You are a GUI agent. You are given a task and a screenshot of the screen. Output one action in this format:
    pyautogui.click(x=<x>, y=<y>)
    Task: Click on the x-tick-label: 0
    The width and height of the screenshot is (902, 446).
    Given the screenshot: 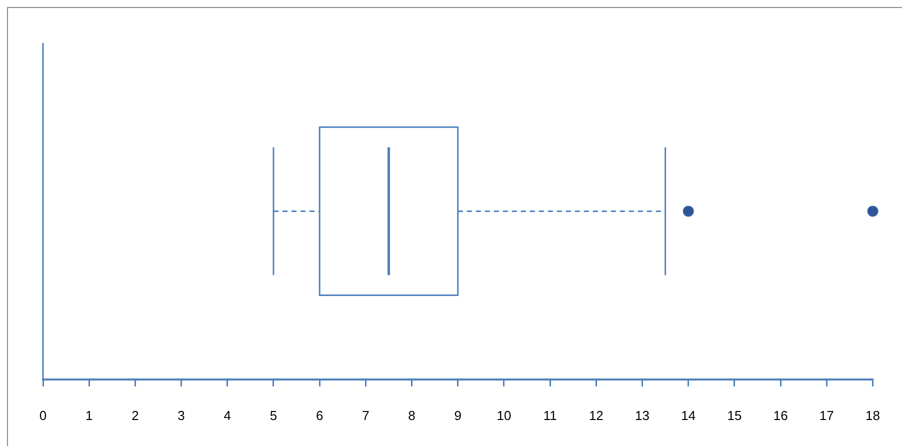 What is the action you would take?
    pyautogui.click(x=43, y=415)
    